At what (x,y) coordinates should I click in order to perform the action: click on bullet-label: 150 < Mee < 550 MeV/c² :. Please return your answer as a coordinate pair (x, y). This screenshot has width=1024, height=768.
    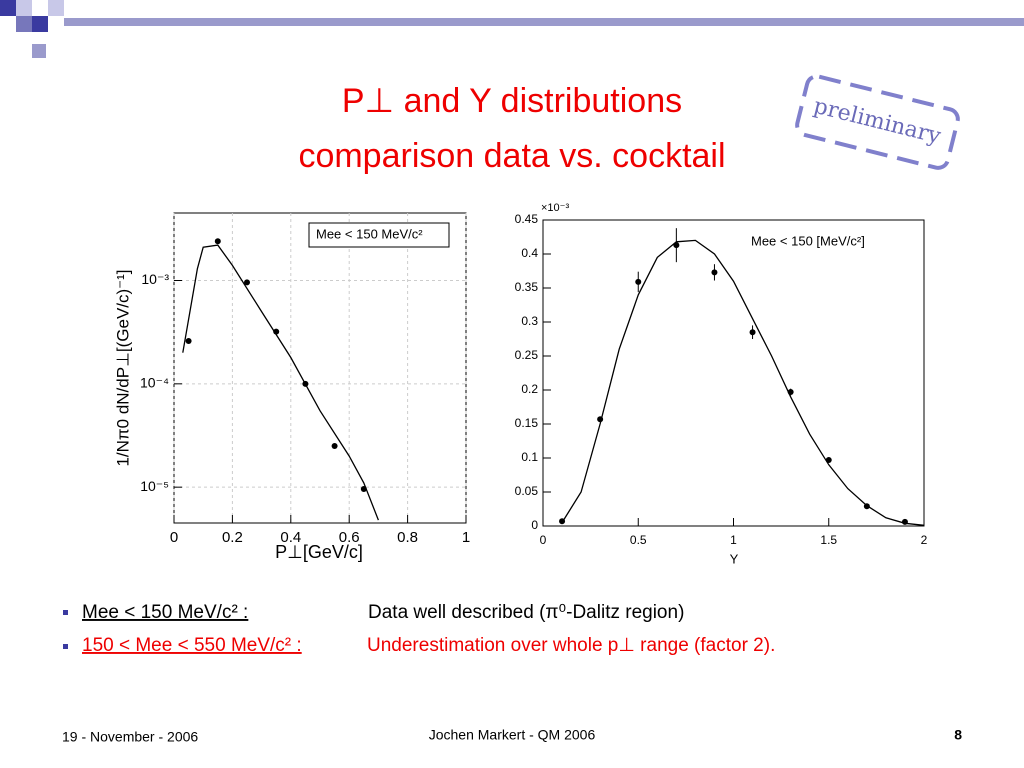
    Looking at the image, I should click on (192, 645).